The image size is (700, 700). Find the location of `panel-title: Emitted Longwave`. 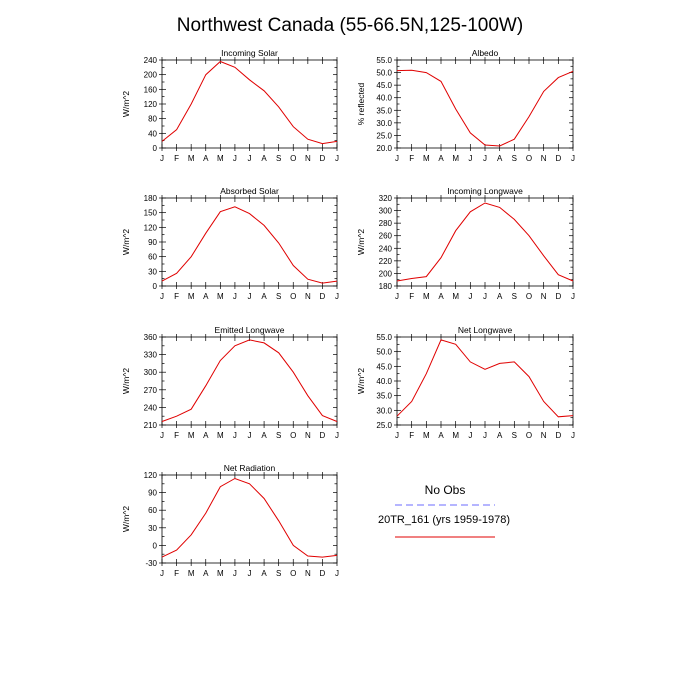

panel-title: Emitted Longwave is located at coordinates (250, 330).